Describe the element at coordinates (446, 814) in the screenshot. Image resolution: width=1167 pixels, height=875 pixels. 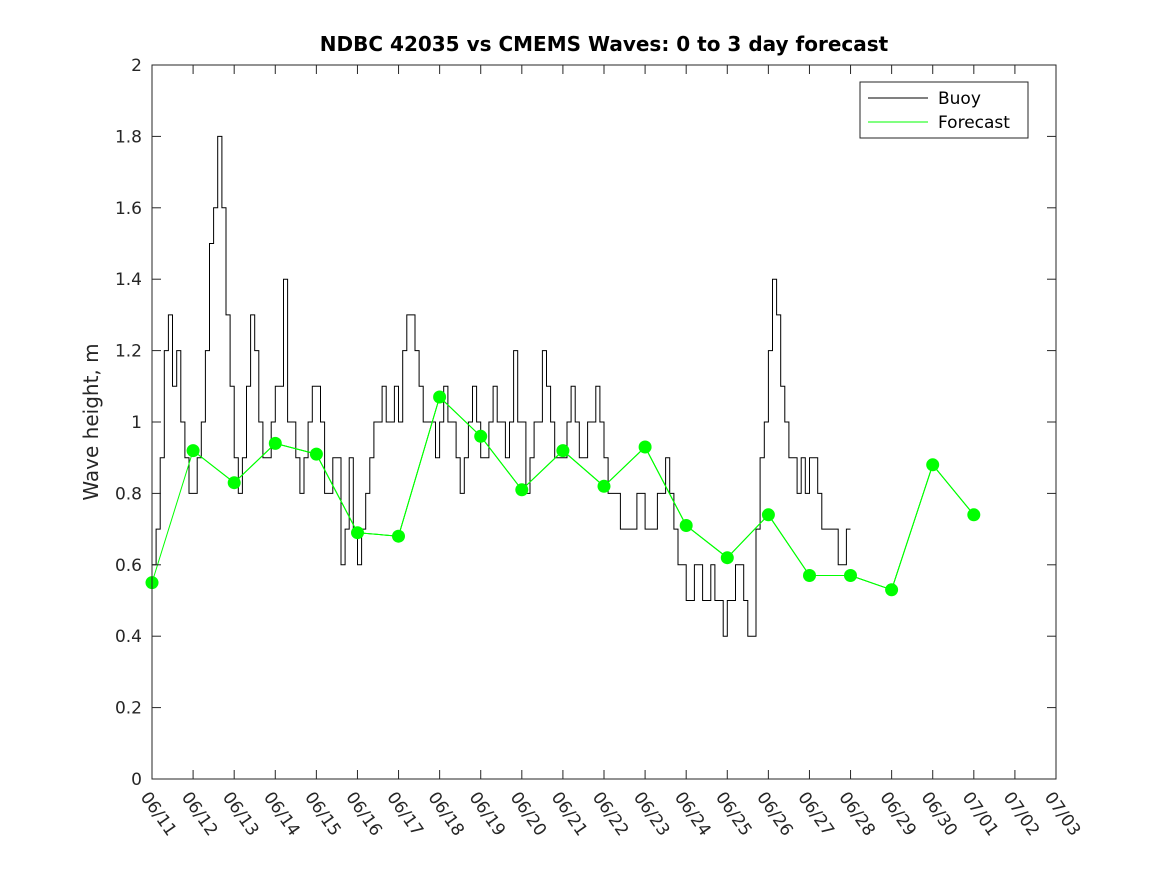
I see `x-tick-label: 06/18` at that location.